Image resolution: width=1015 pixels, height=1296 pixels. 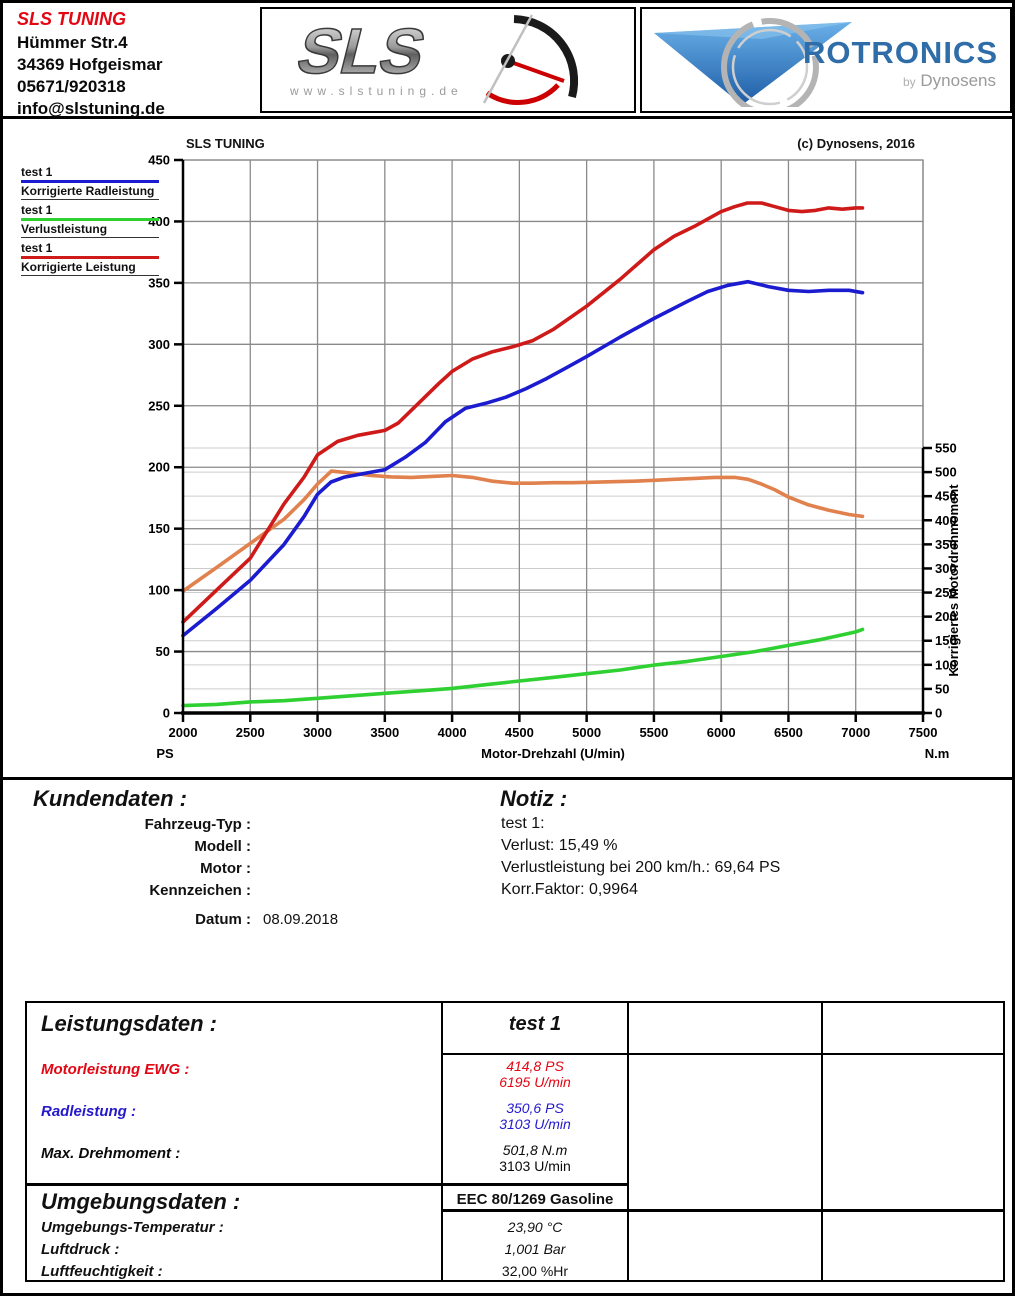 I want to click on sls-logo-graphic: SLS www.slstuning.de, so click(x=434, y=59).